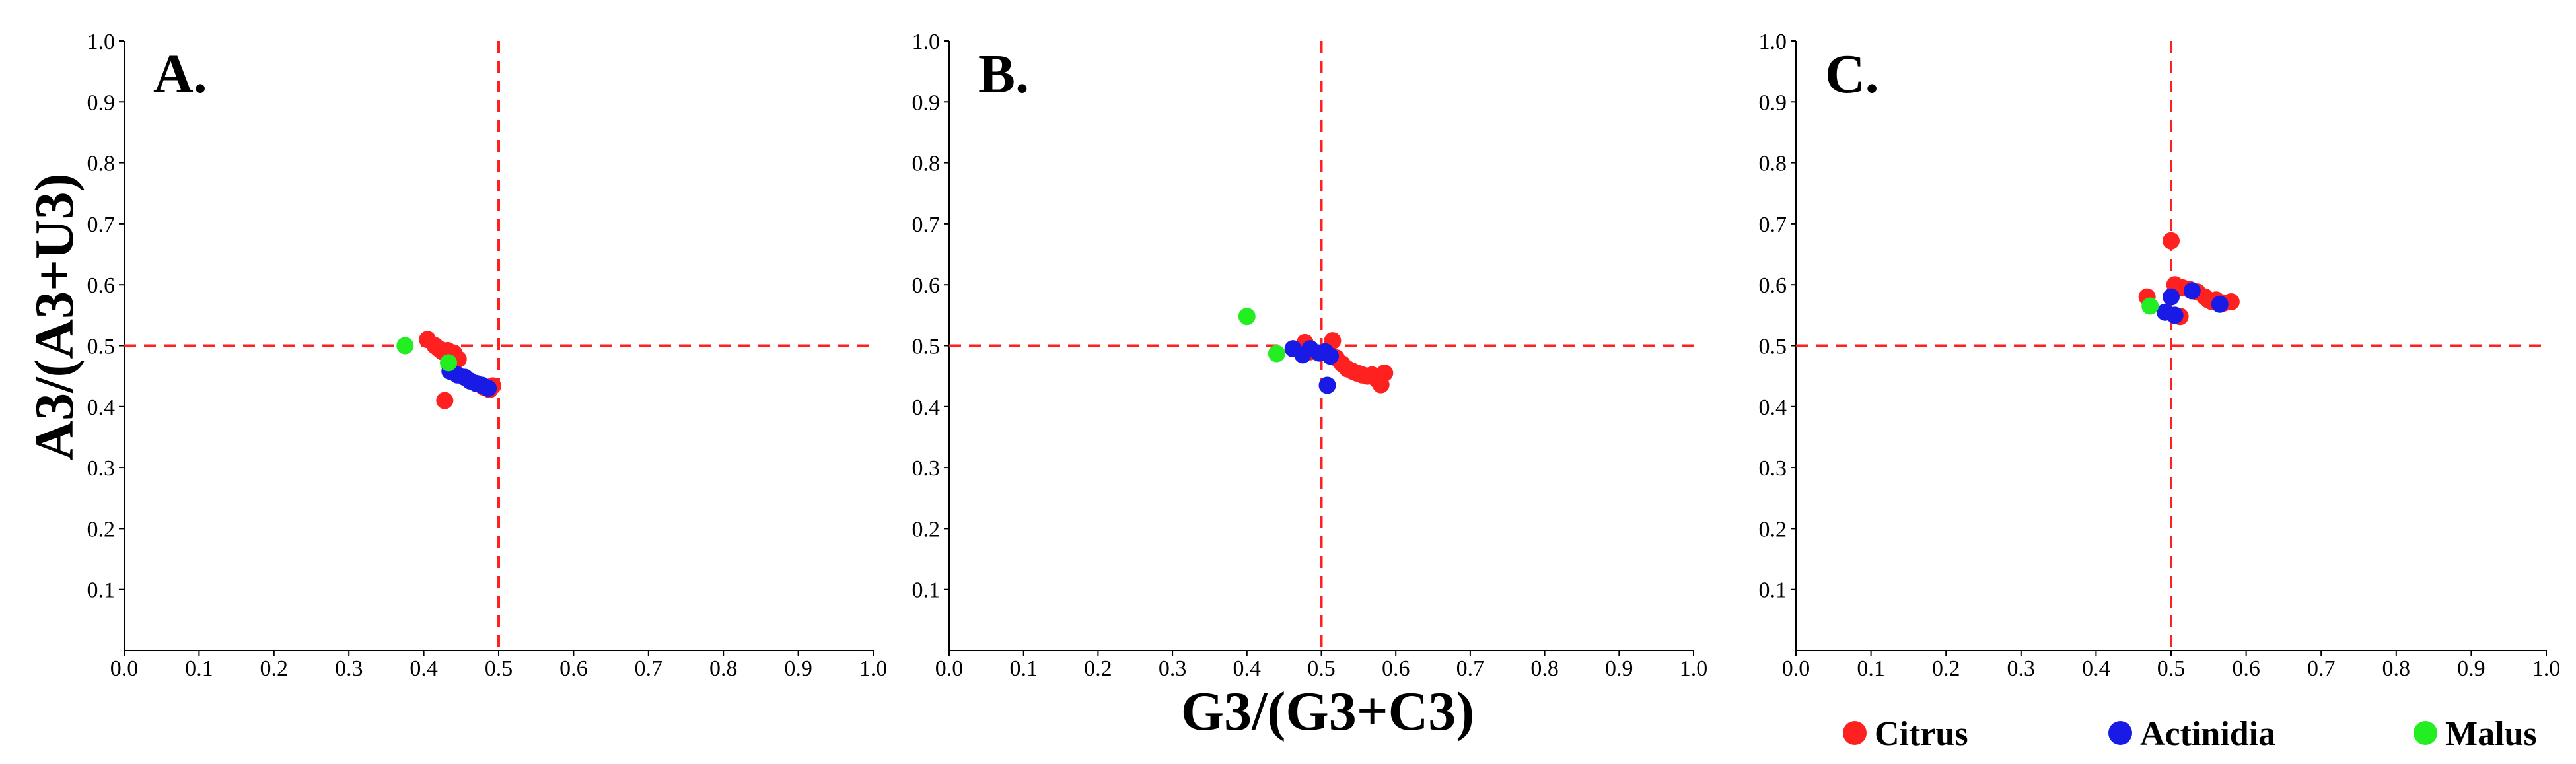 The image size is (2576, 764). What do you see at coordinates (2120, 733) in the screenshot?
I see `legend-marker-actinidia` at bounding box center [2120, 733].